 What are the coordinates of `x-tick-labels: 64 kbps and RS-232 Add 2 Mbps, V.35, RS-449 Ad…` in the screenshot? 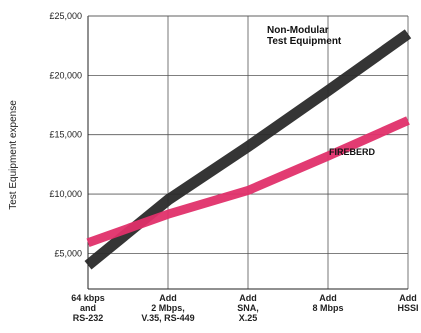 It's located at (244, 308).